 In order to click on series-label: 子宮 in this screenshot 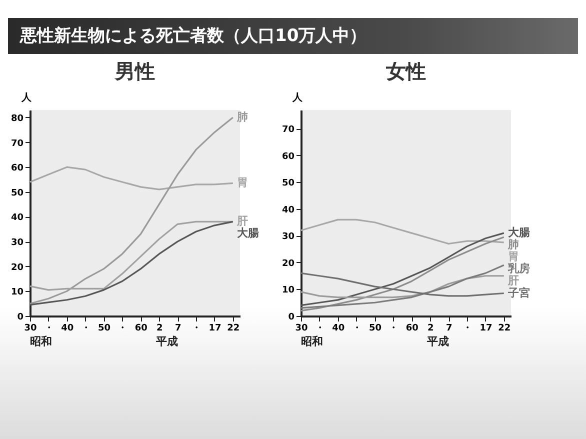, I will do `click(518, 293)`.